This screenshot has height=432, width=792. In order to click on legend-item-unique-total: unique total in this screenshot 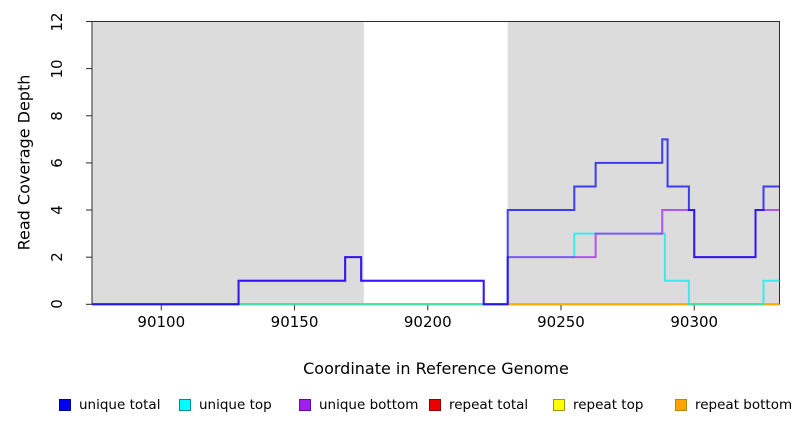, I will do `click(109, 405)`.